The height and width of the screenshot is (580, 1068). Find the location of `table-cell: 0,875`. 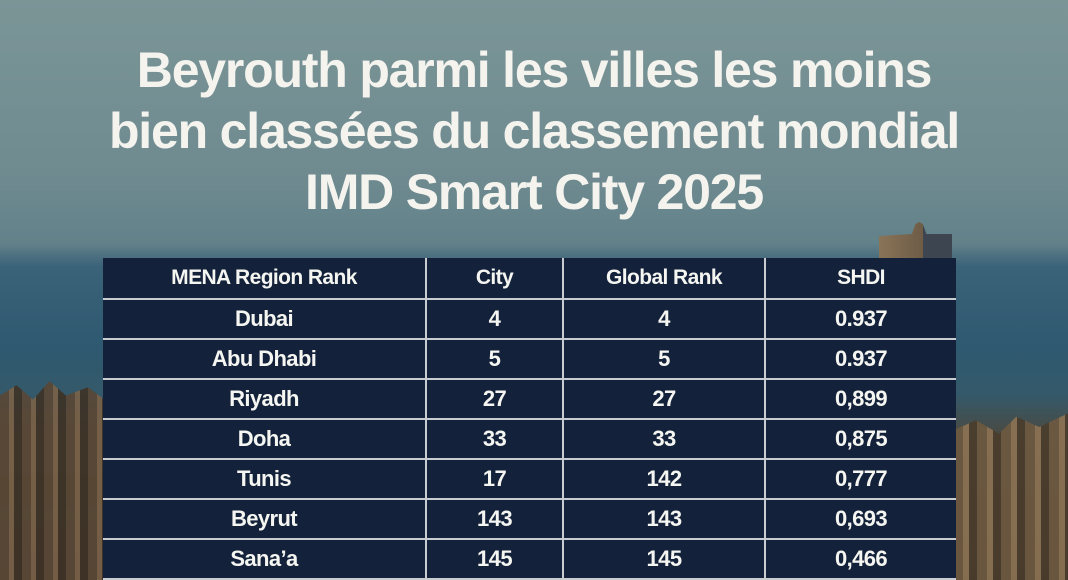

table-cell: 0,875 is located at coordinates (860, 439).